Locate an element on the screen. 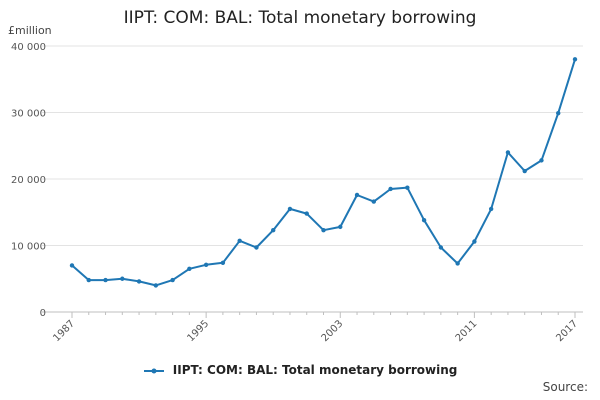  x-tick-label: 2003 is located at coordinates (333, 331).